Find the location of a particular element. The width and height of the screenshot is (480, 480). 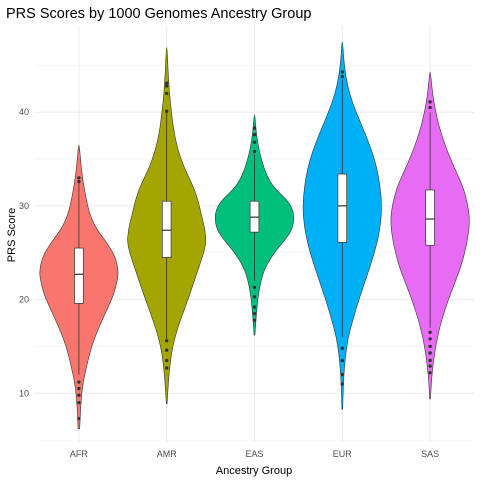

violin-group-eas is located at coordinates (254, 225).